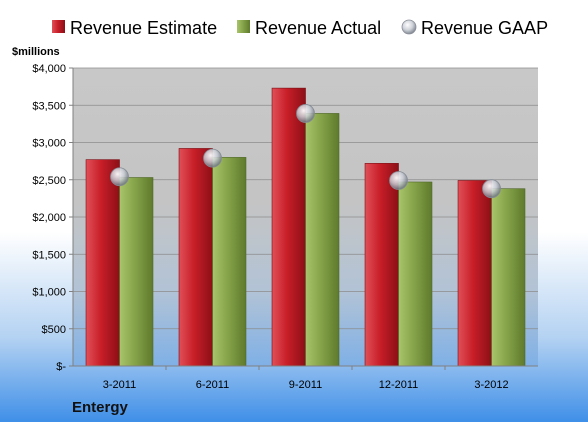 This screenshot has width=588, height=422. Describe the element at coordinates (100, 407) in the screenshot. I see `company-name: Entergy` at that location.